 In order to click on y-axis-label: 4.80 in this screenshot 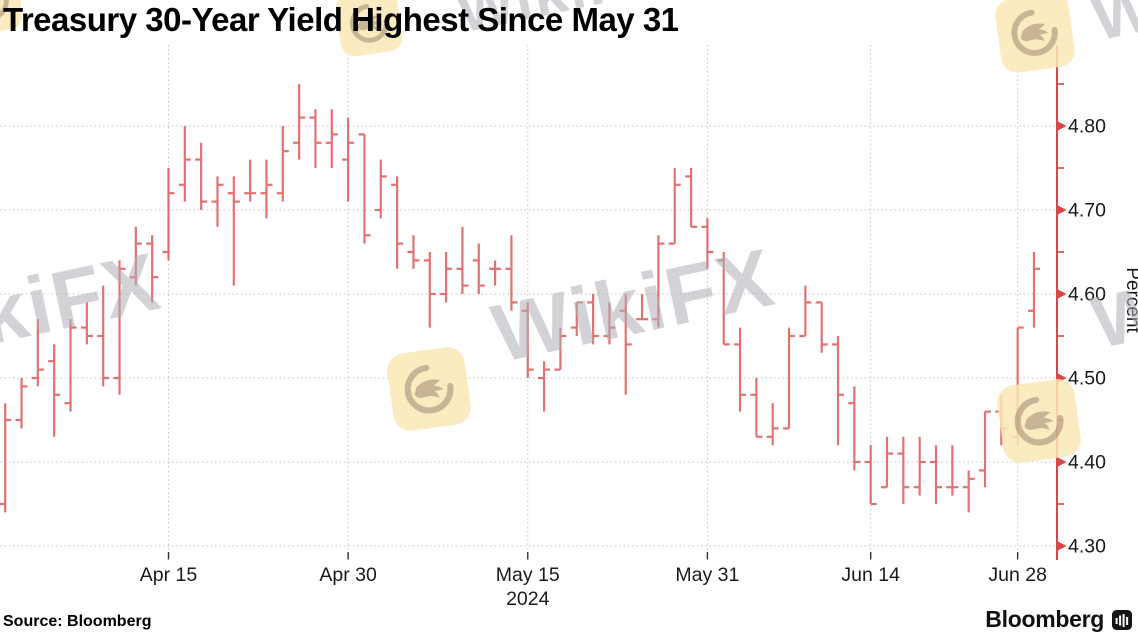, I will do `click(1087, 127)`.